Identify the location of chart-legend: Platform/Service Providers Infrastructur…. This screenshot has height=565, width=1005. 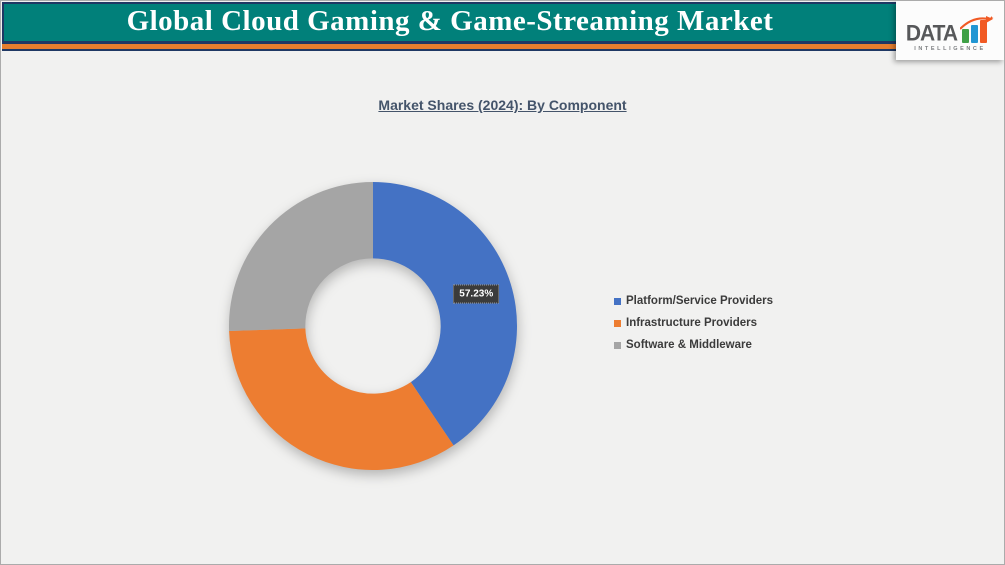
(693, 327).